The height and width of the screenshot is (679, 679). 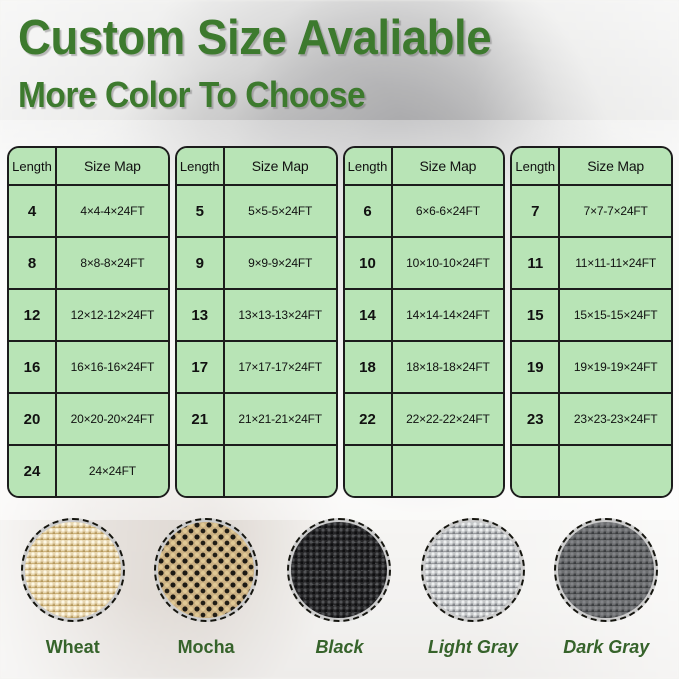 What do you see at coordinates (112, 419) in the screenshot?
I see `cell-size-map: 20×20-20×24FT` at bounding box center [112, 419].